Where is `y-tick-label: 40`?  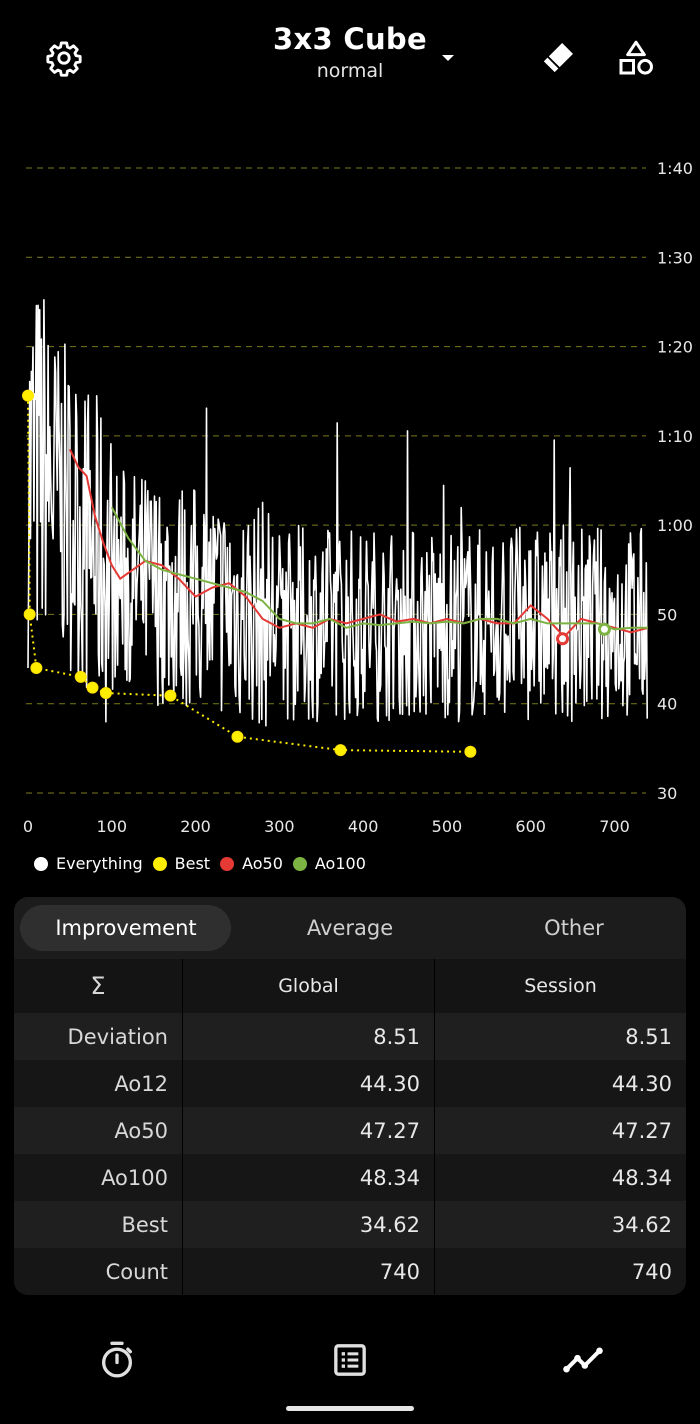 y-tick-label: 40 is located at coordinates (667, 704).